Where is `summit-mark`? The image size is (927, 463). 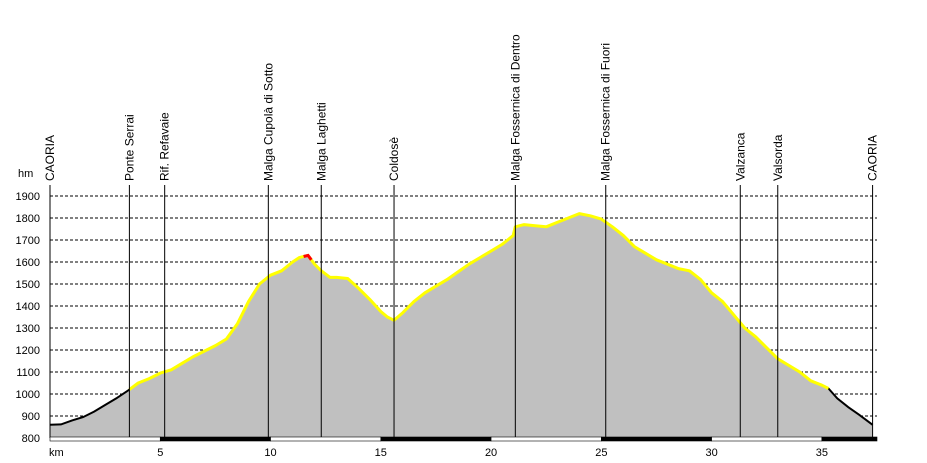
summit-mark is located at coordinates (308, 257).